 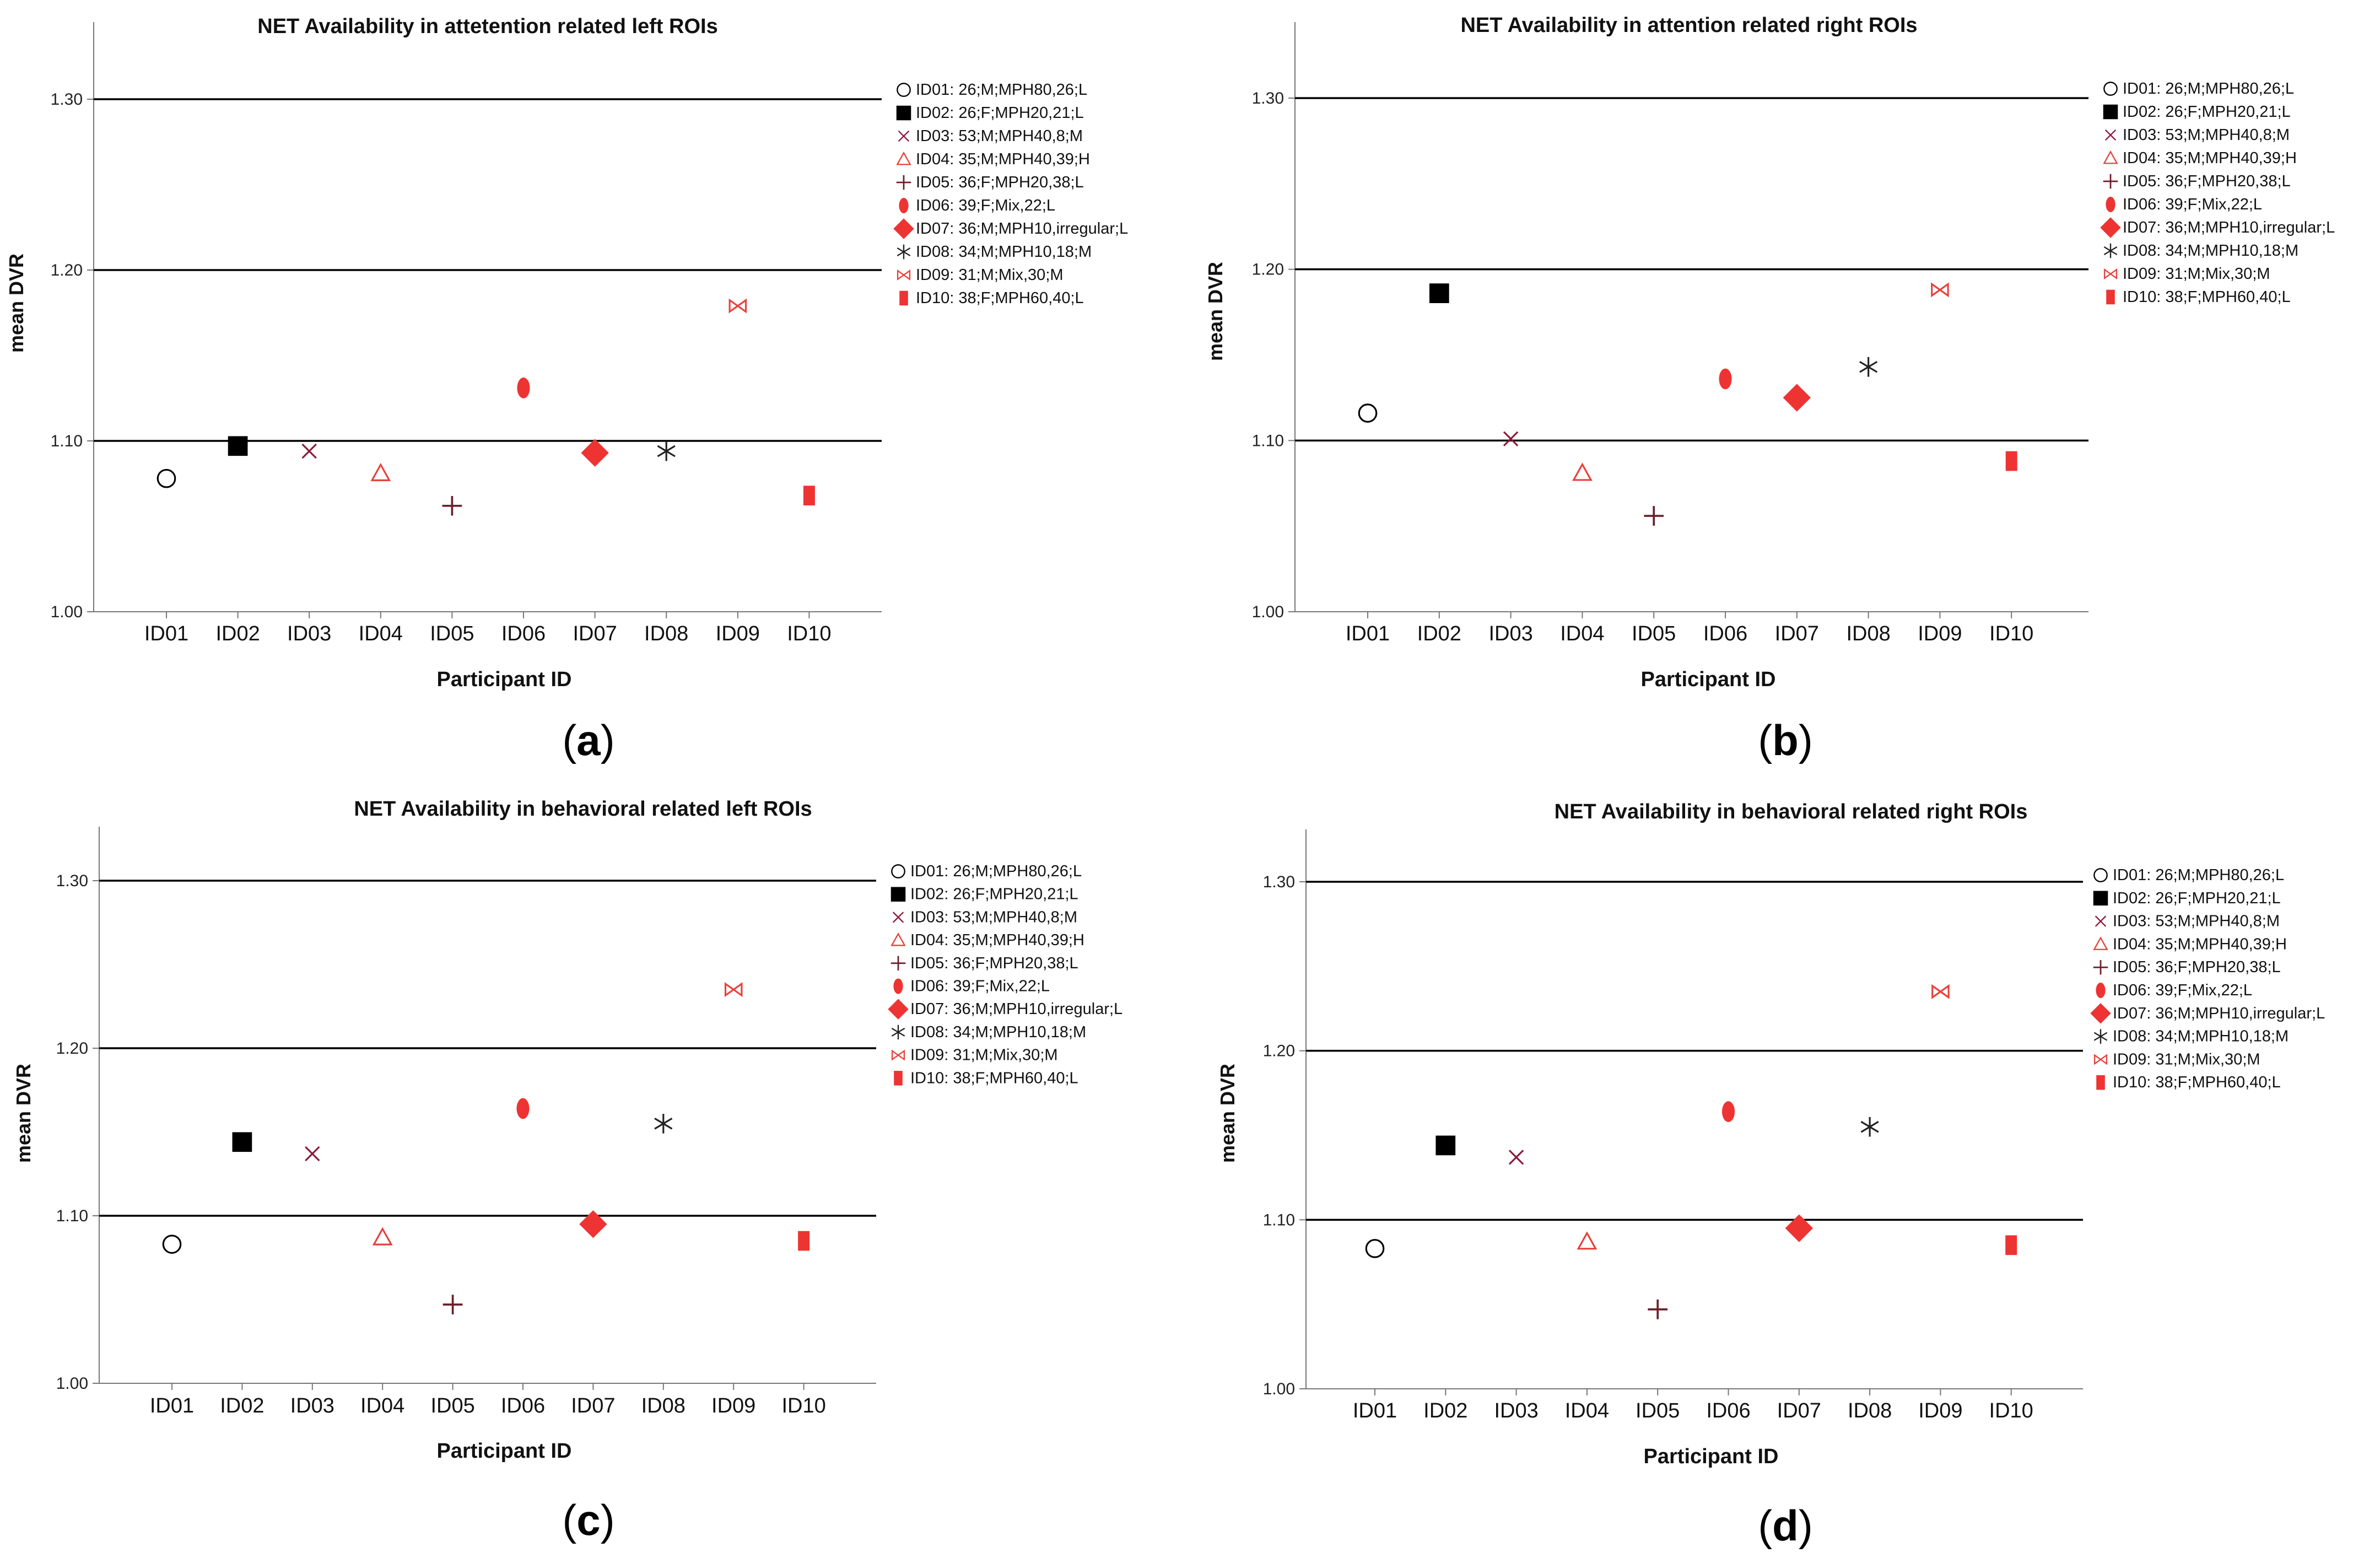 I want to click on panel-label: (a), so click(x=588, y=740).